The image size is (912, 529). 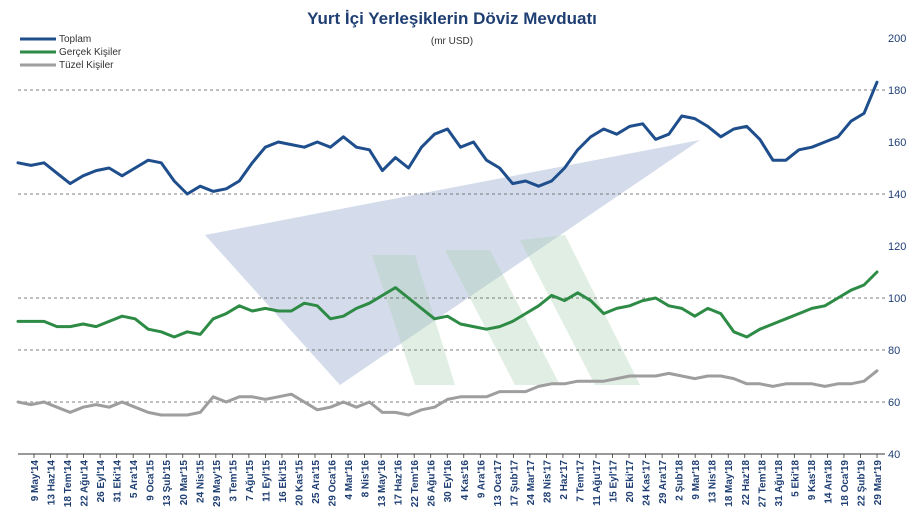 I want to click on y-tick-label: 200, so click(x=897, y=39).